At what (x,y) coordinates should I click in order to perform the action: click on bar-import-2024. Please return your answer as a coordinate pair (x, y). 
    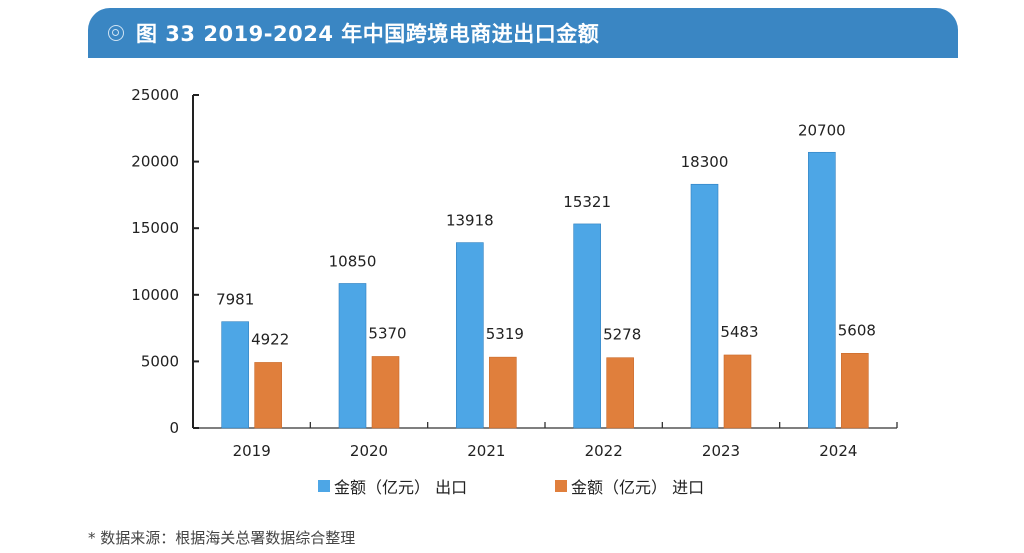
    Looking at the image, I should click on (855, 391).